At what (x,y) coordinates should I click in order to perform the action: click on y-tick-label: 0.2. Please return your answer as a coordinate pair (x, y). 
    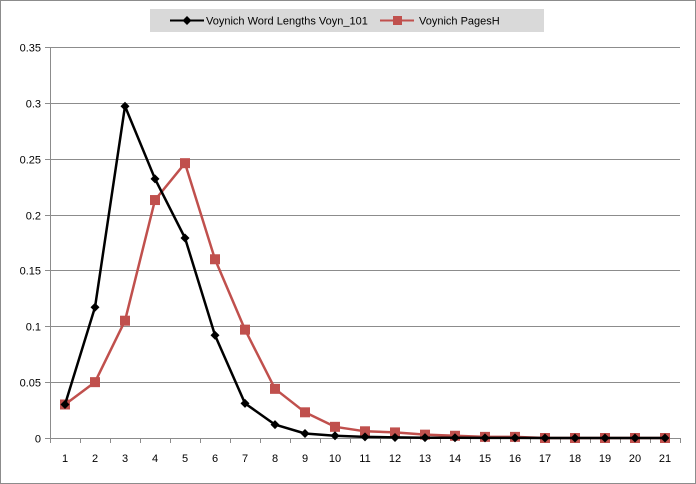
    Looking at the image, I should click on (33, 217).